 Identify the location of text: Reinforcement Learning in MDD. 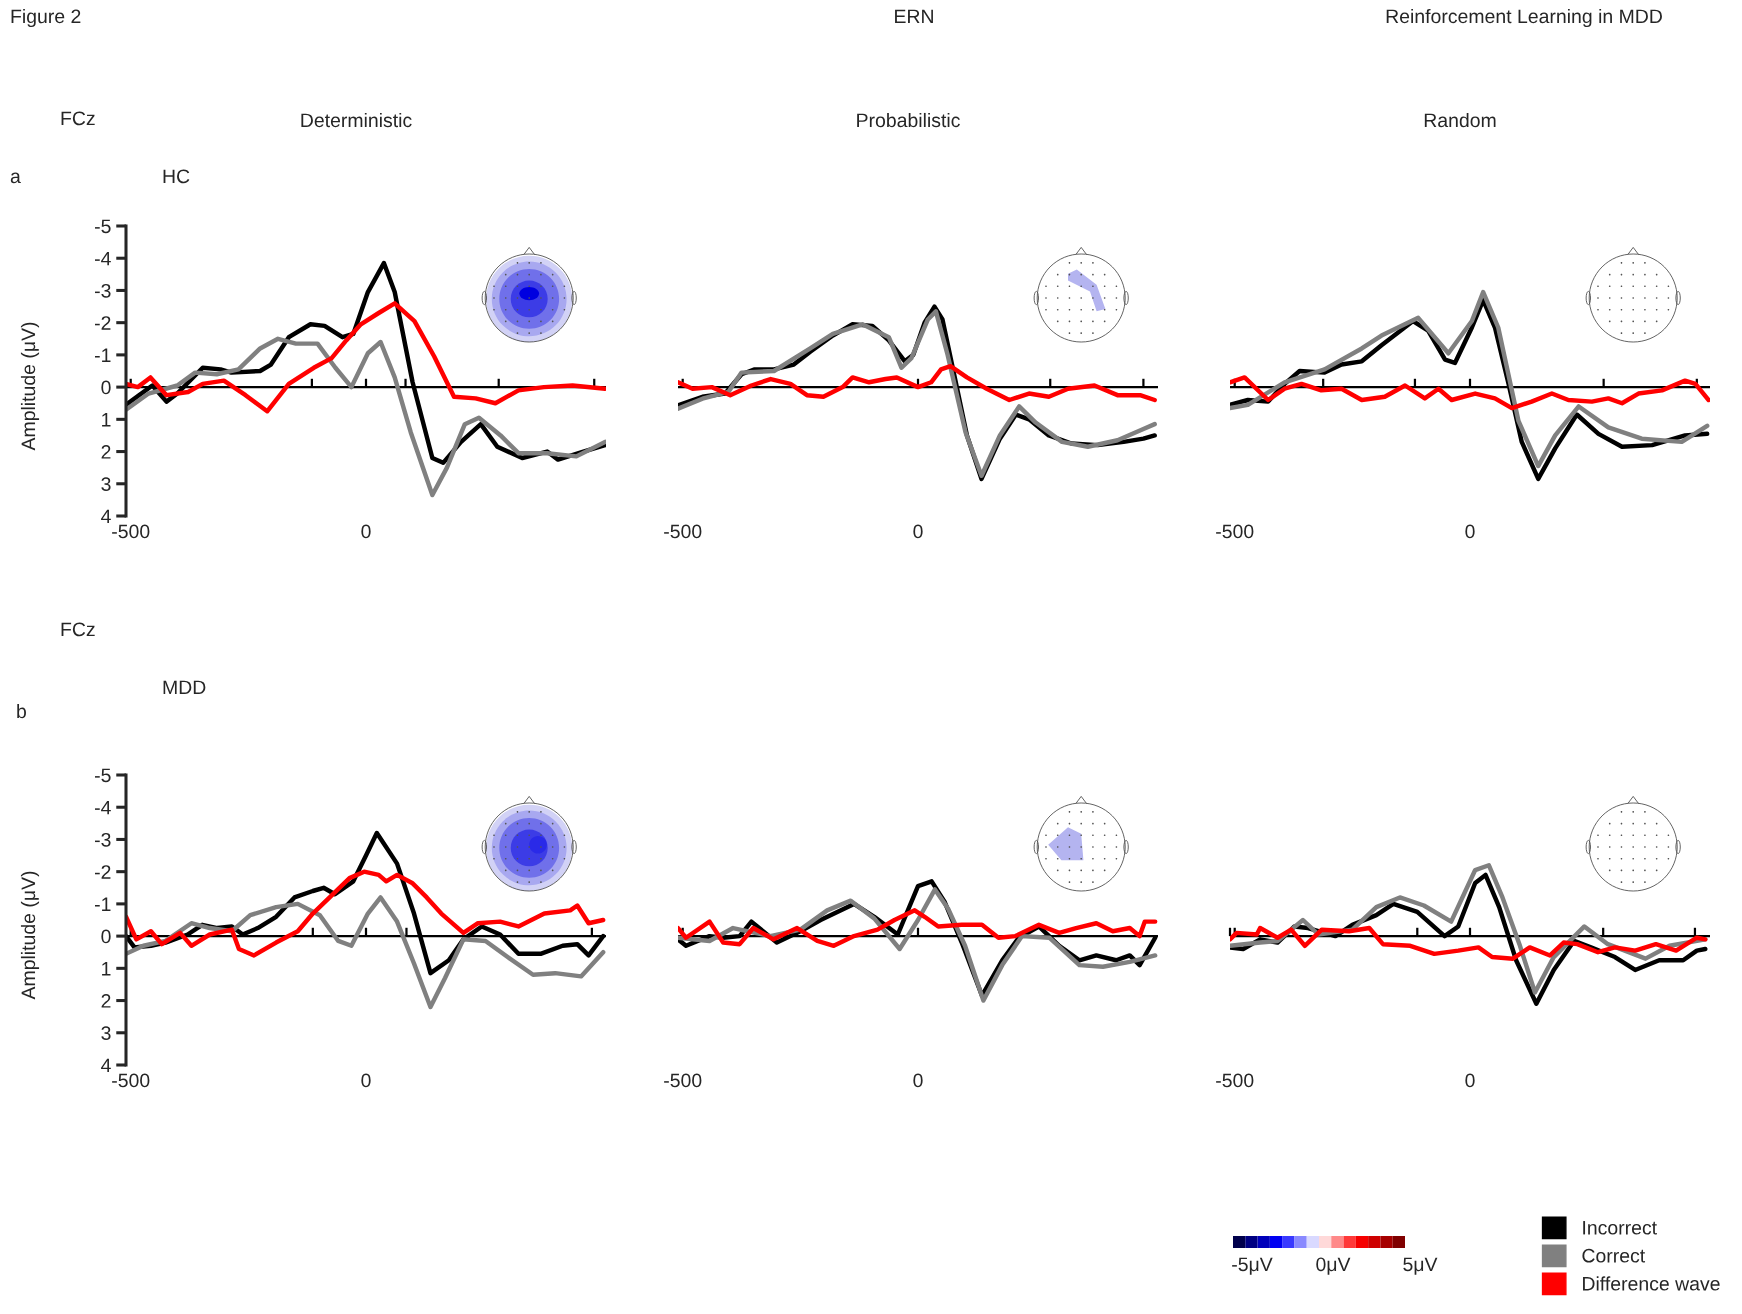
(1524, 18).